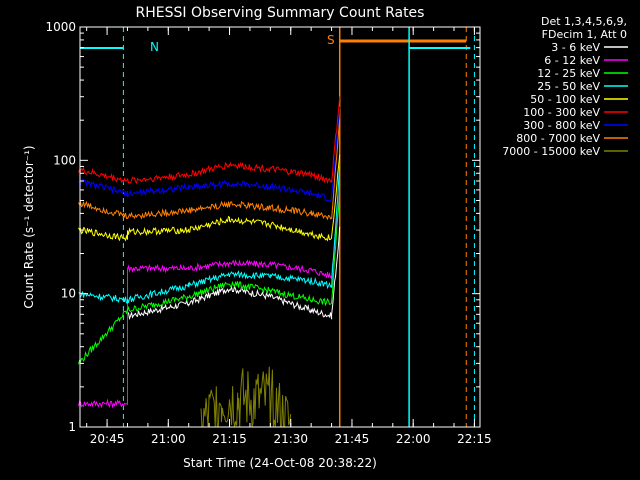 This screenshot has width=640, height=480. I want to click on annotation-n: N, so click(154, 47).